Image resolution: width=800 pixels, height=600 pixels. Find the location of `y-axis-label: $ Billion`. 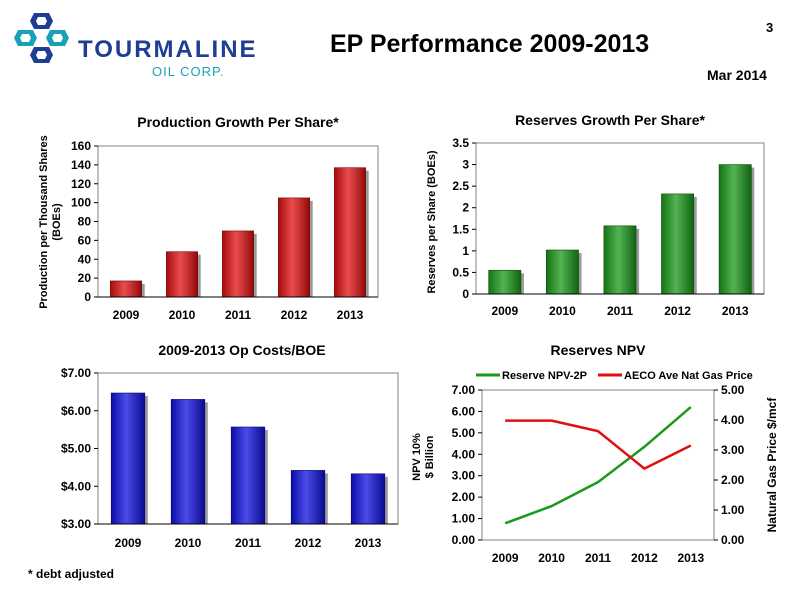

y-axis-label: $ Billion is located at coordinates (430, 456).